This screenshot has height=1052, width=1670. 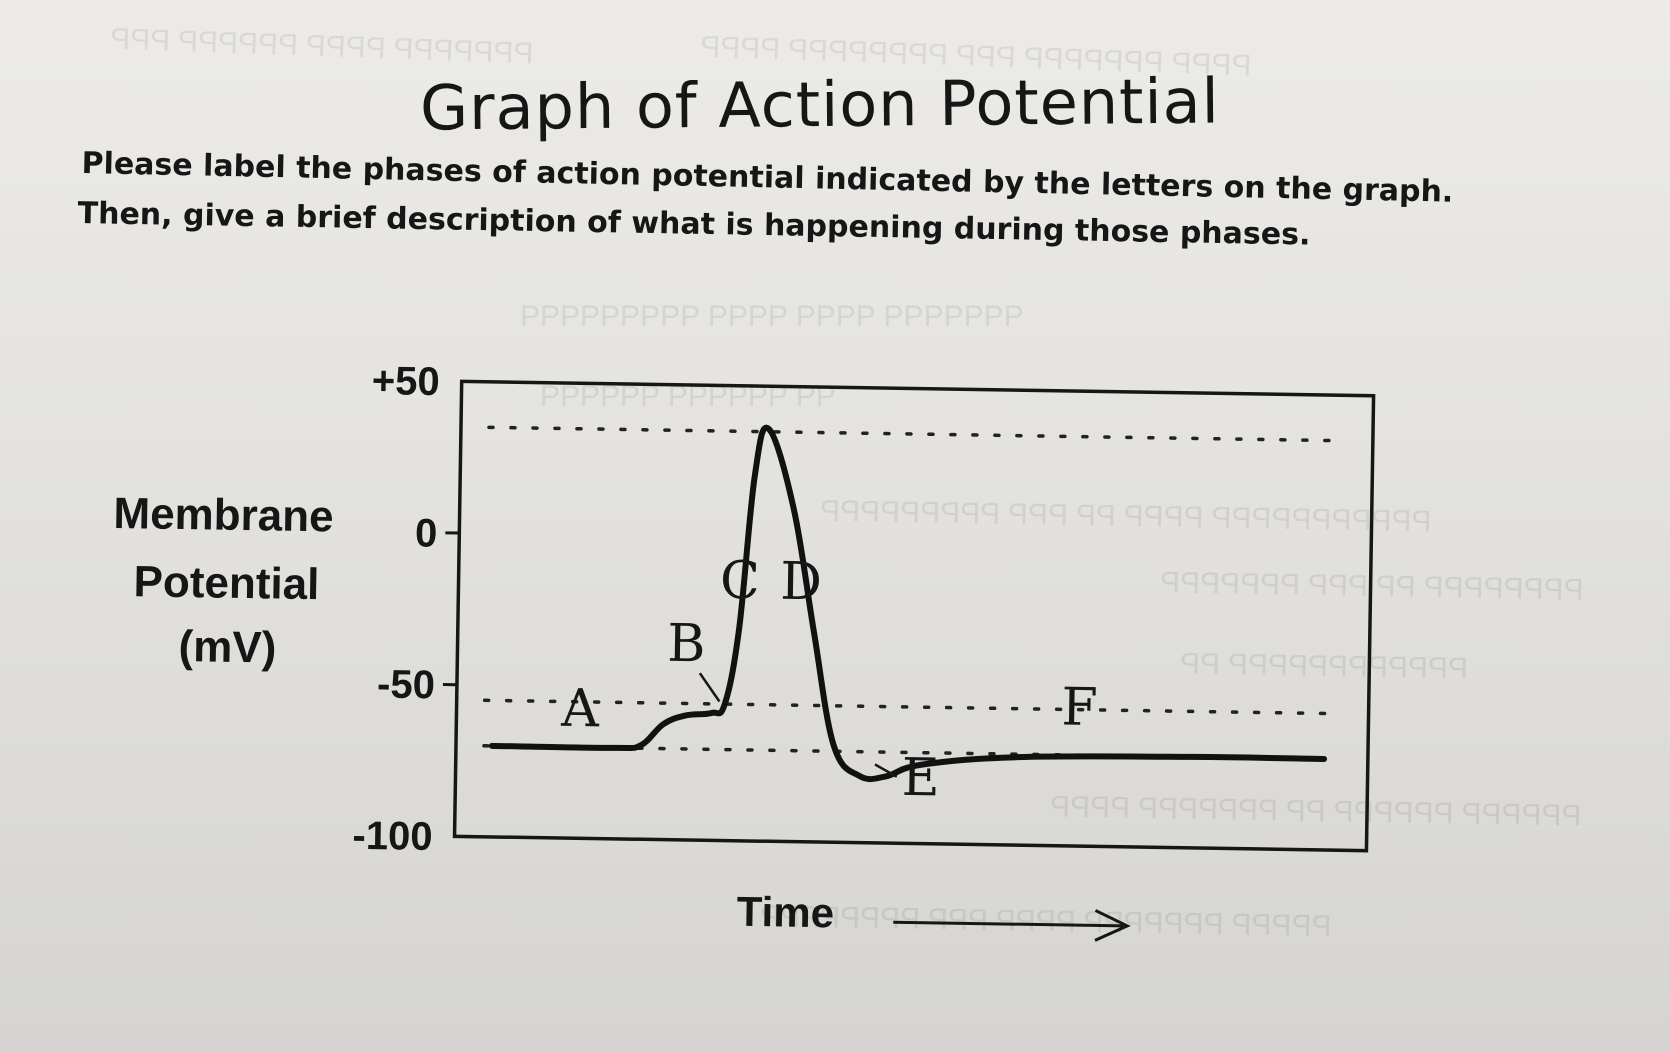 What do you see at coordinates (740, 581) in the screenshot?
I see `phase-label-c: C` at bounding box center [740, 581].